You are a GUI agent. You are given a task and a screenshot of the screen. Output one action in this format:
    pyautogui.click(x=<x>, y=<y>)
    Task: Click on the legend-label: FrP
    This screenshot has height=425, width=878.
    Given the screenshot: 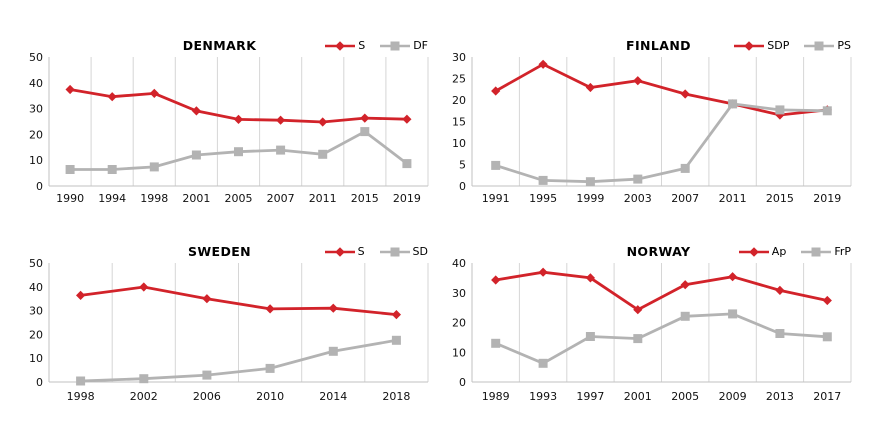 What is the action you would take?
    pyautogui.click(x=842, y=251)
    